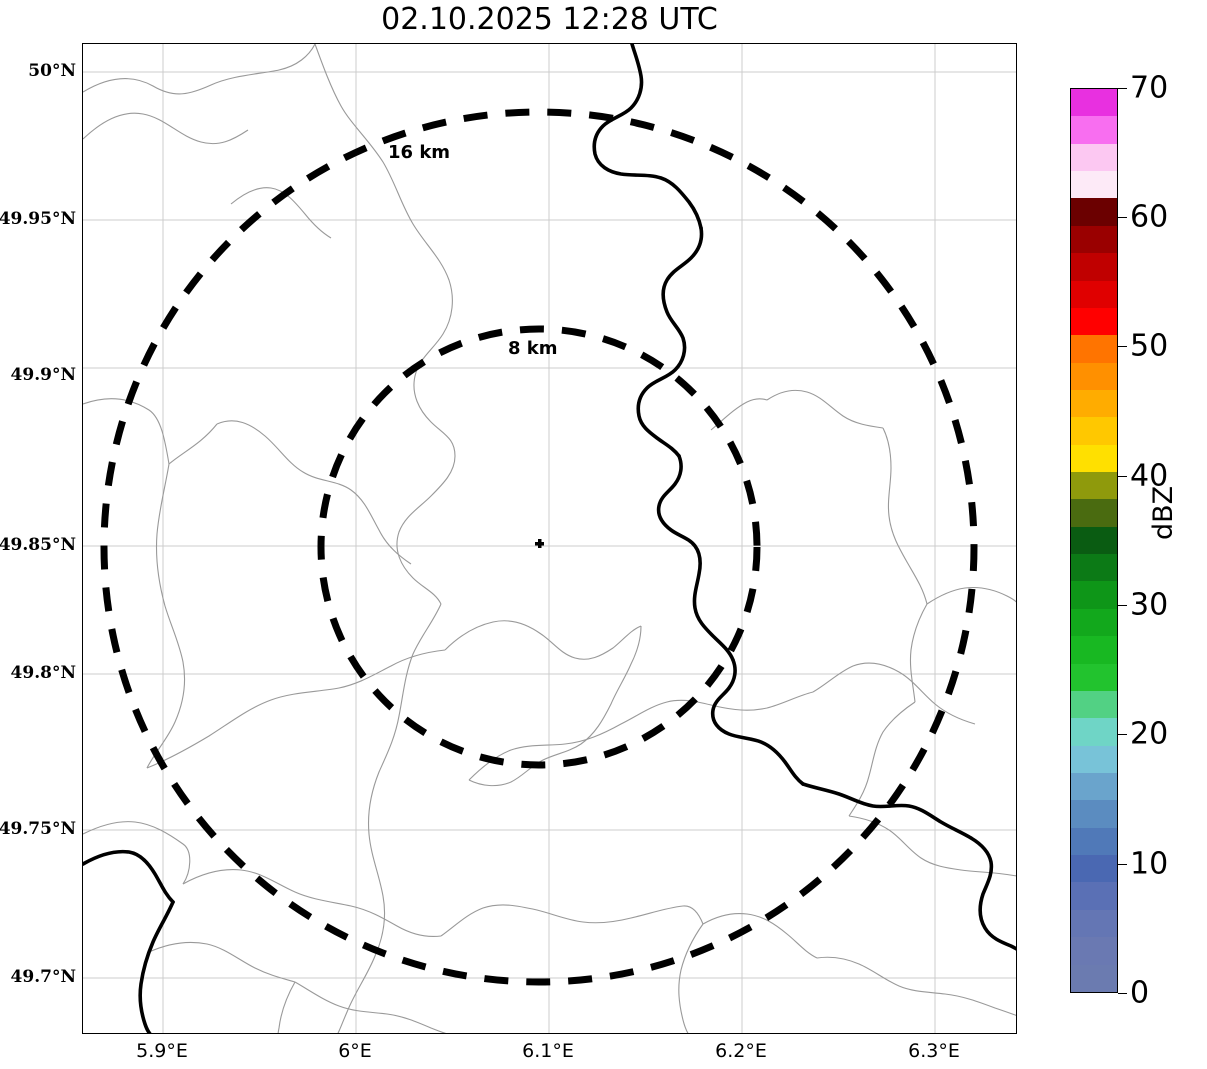 The width and height of the screenshot is (1207, 1069). I want to click on xtick-label-5-9: 5.9°E, so click(162, 1051).